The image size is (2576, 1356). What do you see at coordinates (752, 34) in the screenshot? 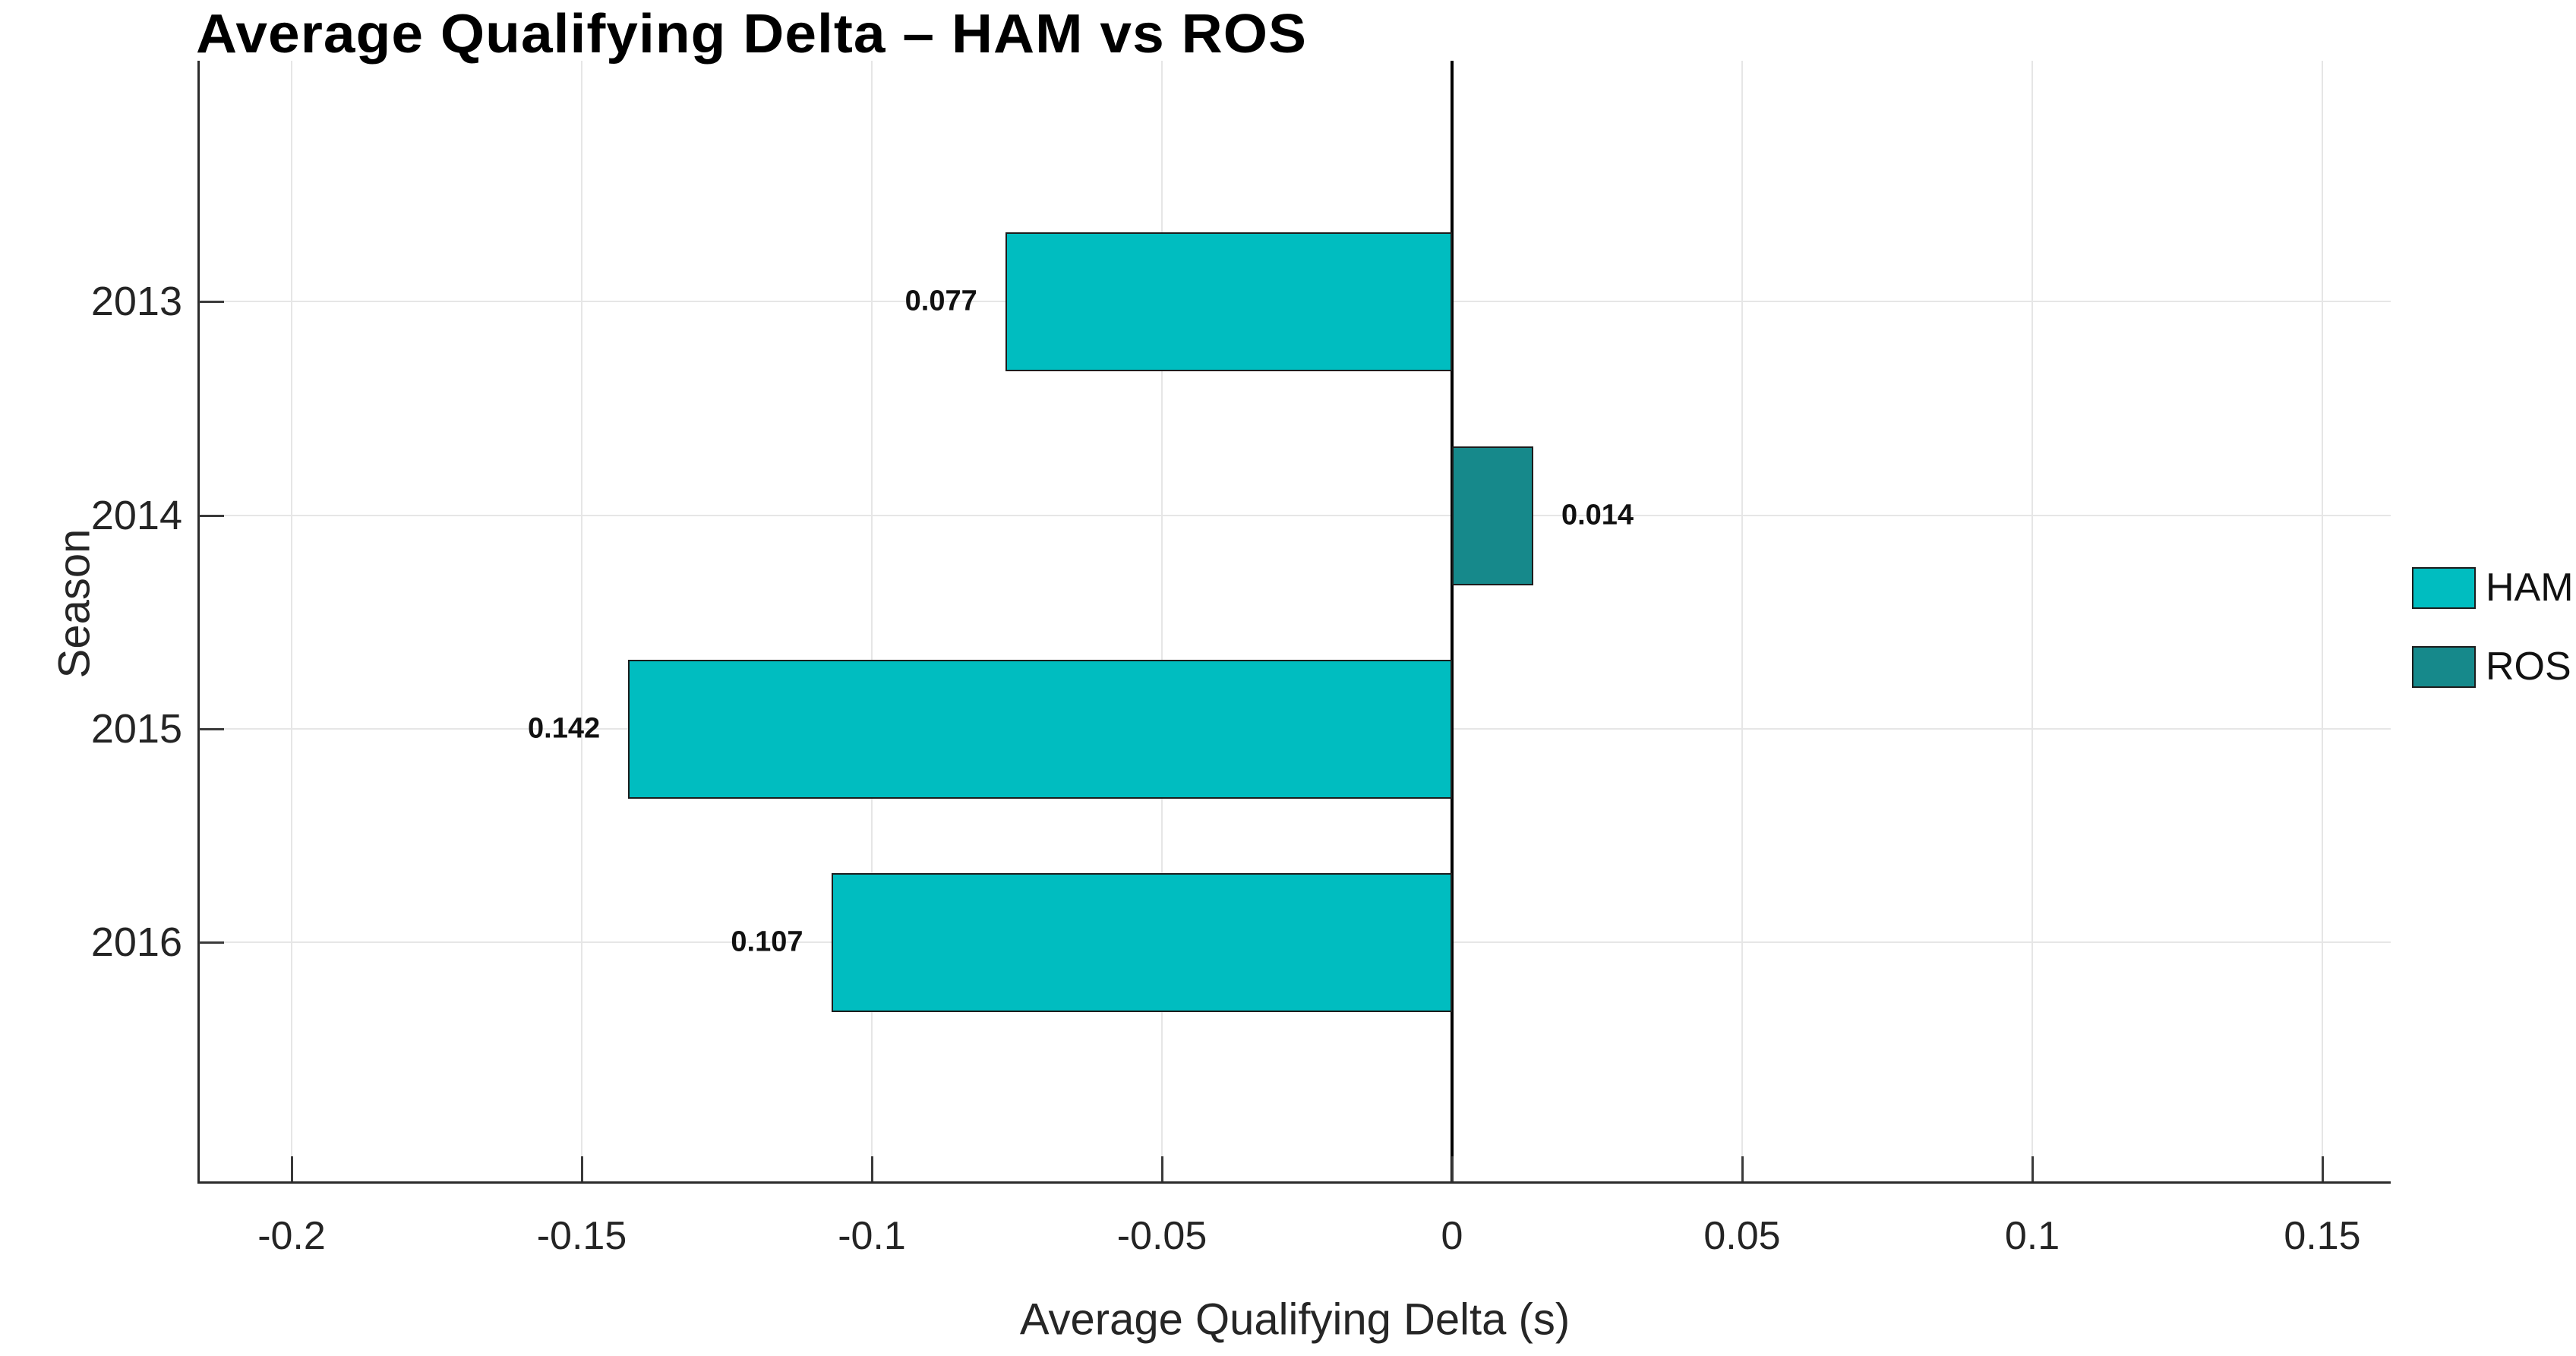
I see `chart-title: Average Qualifying Delta – HAM vs ROS` at bounding box center [752, 34].